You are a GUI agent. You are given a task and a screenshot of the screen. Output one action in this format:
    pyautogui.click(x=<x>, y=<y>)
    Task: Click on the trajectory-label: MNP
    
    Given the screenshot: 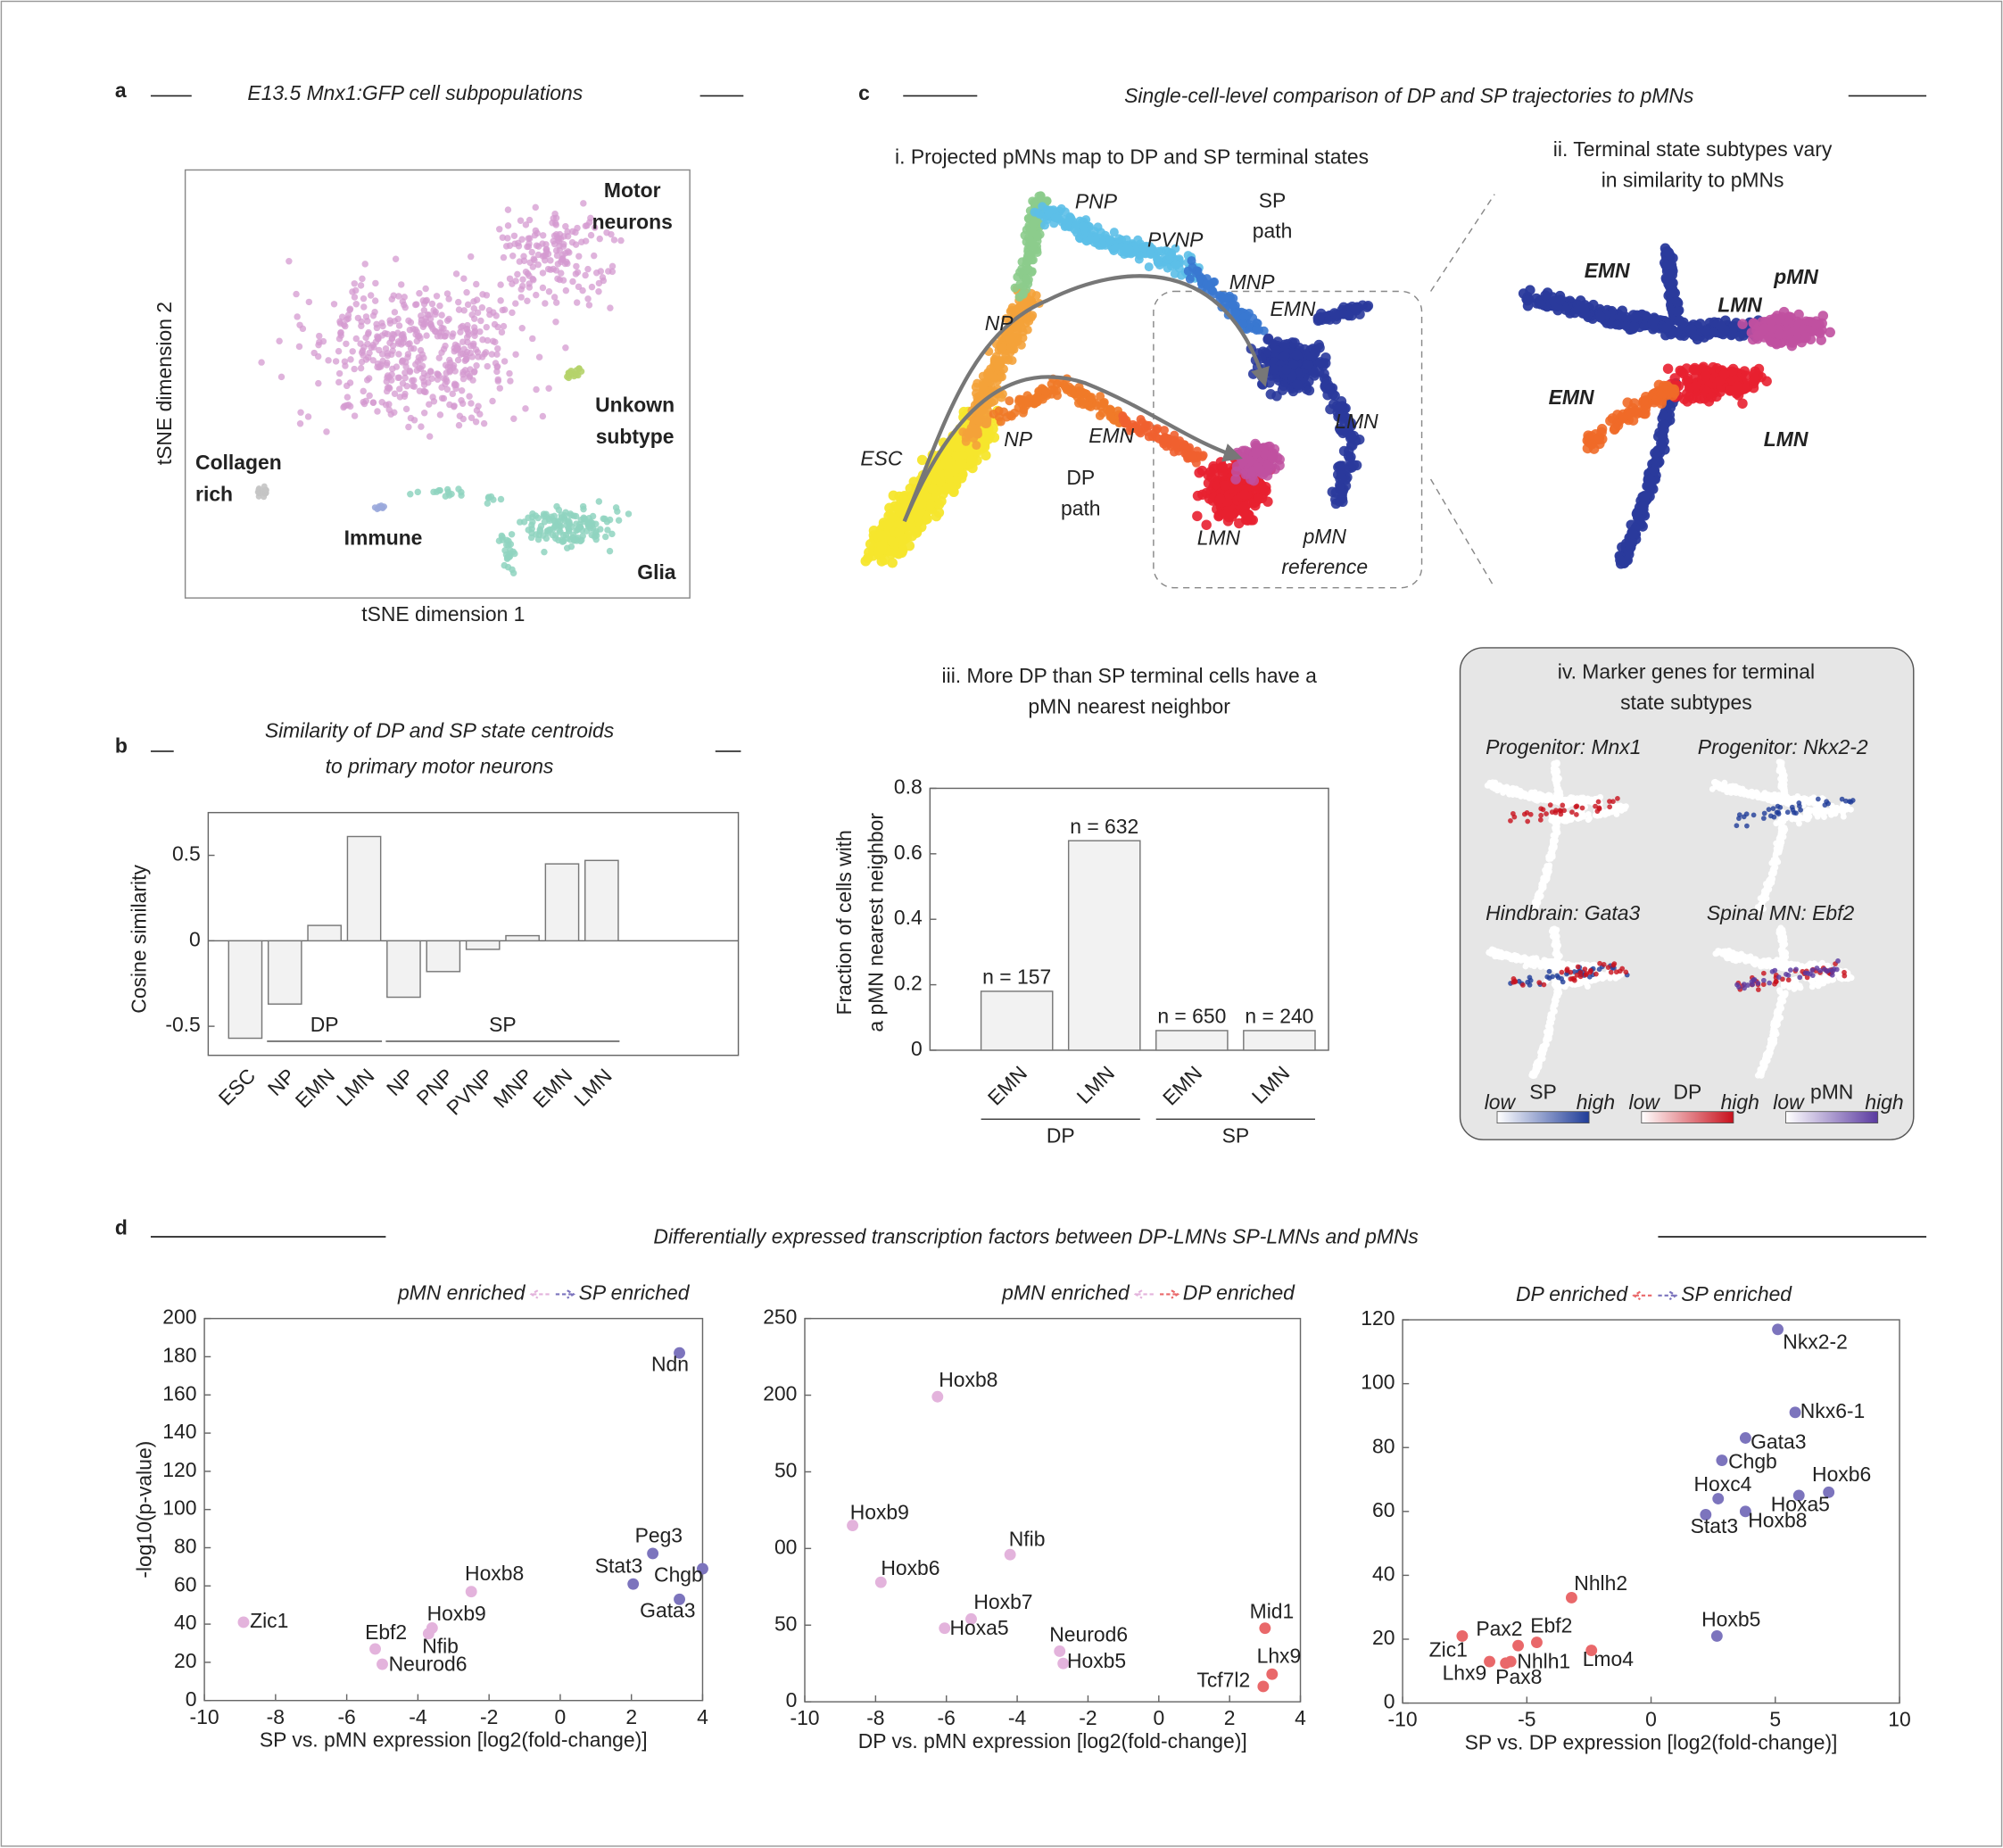 What is the action you would take?
    pyautogui.click(x=1252, y=282)
    